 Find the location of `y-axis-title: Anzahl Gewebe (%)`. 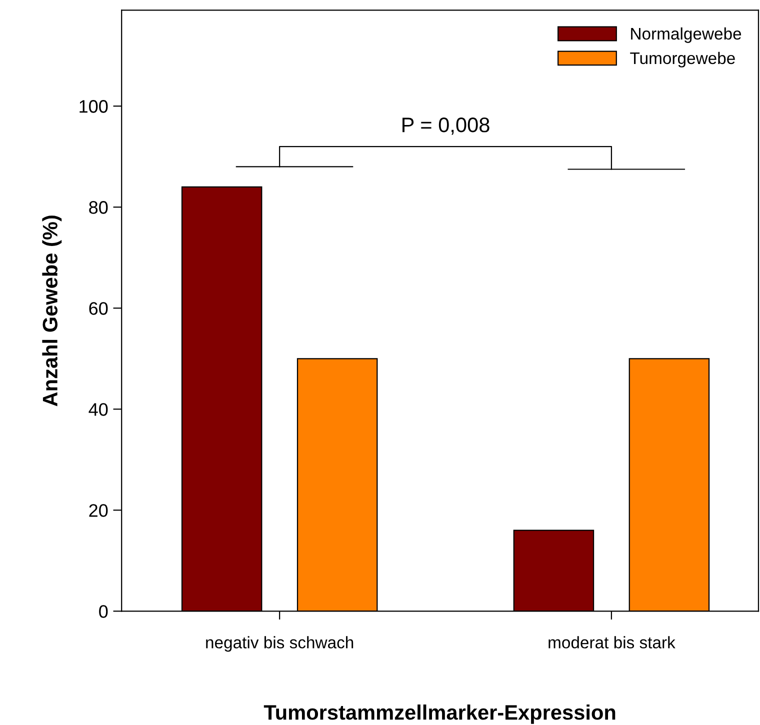

y-axis-title: Anzahl Gewebe (%) is located at coordinates (52, 311).